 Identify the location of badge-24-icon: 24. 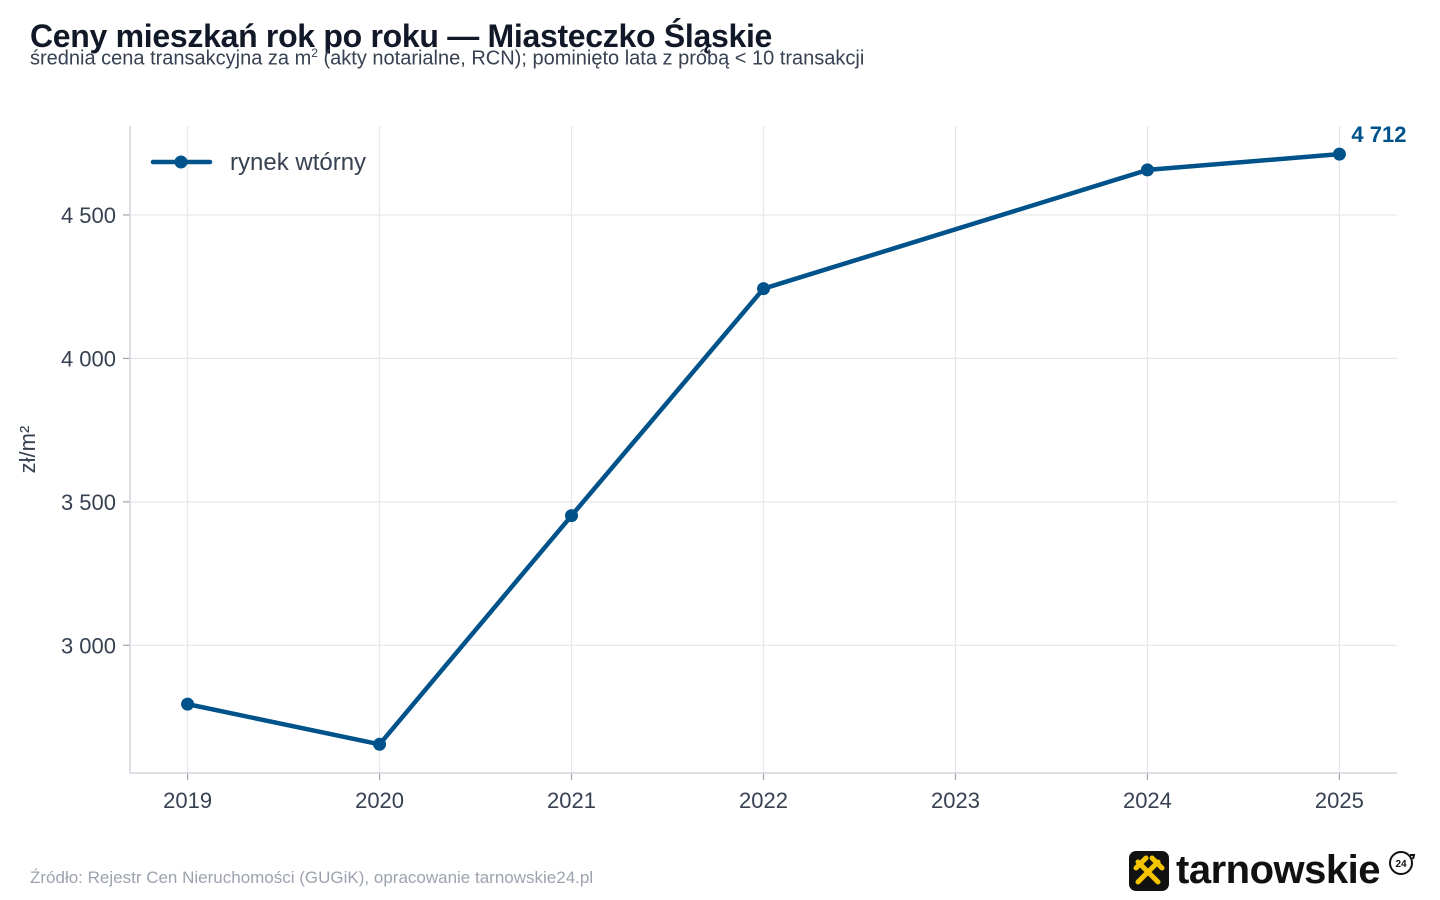
(1402, 863).